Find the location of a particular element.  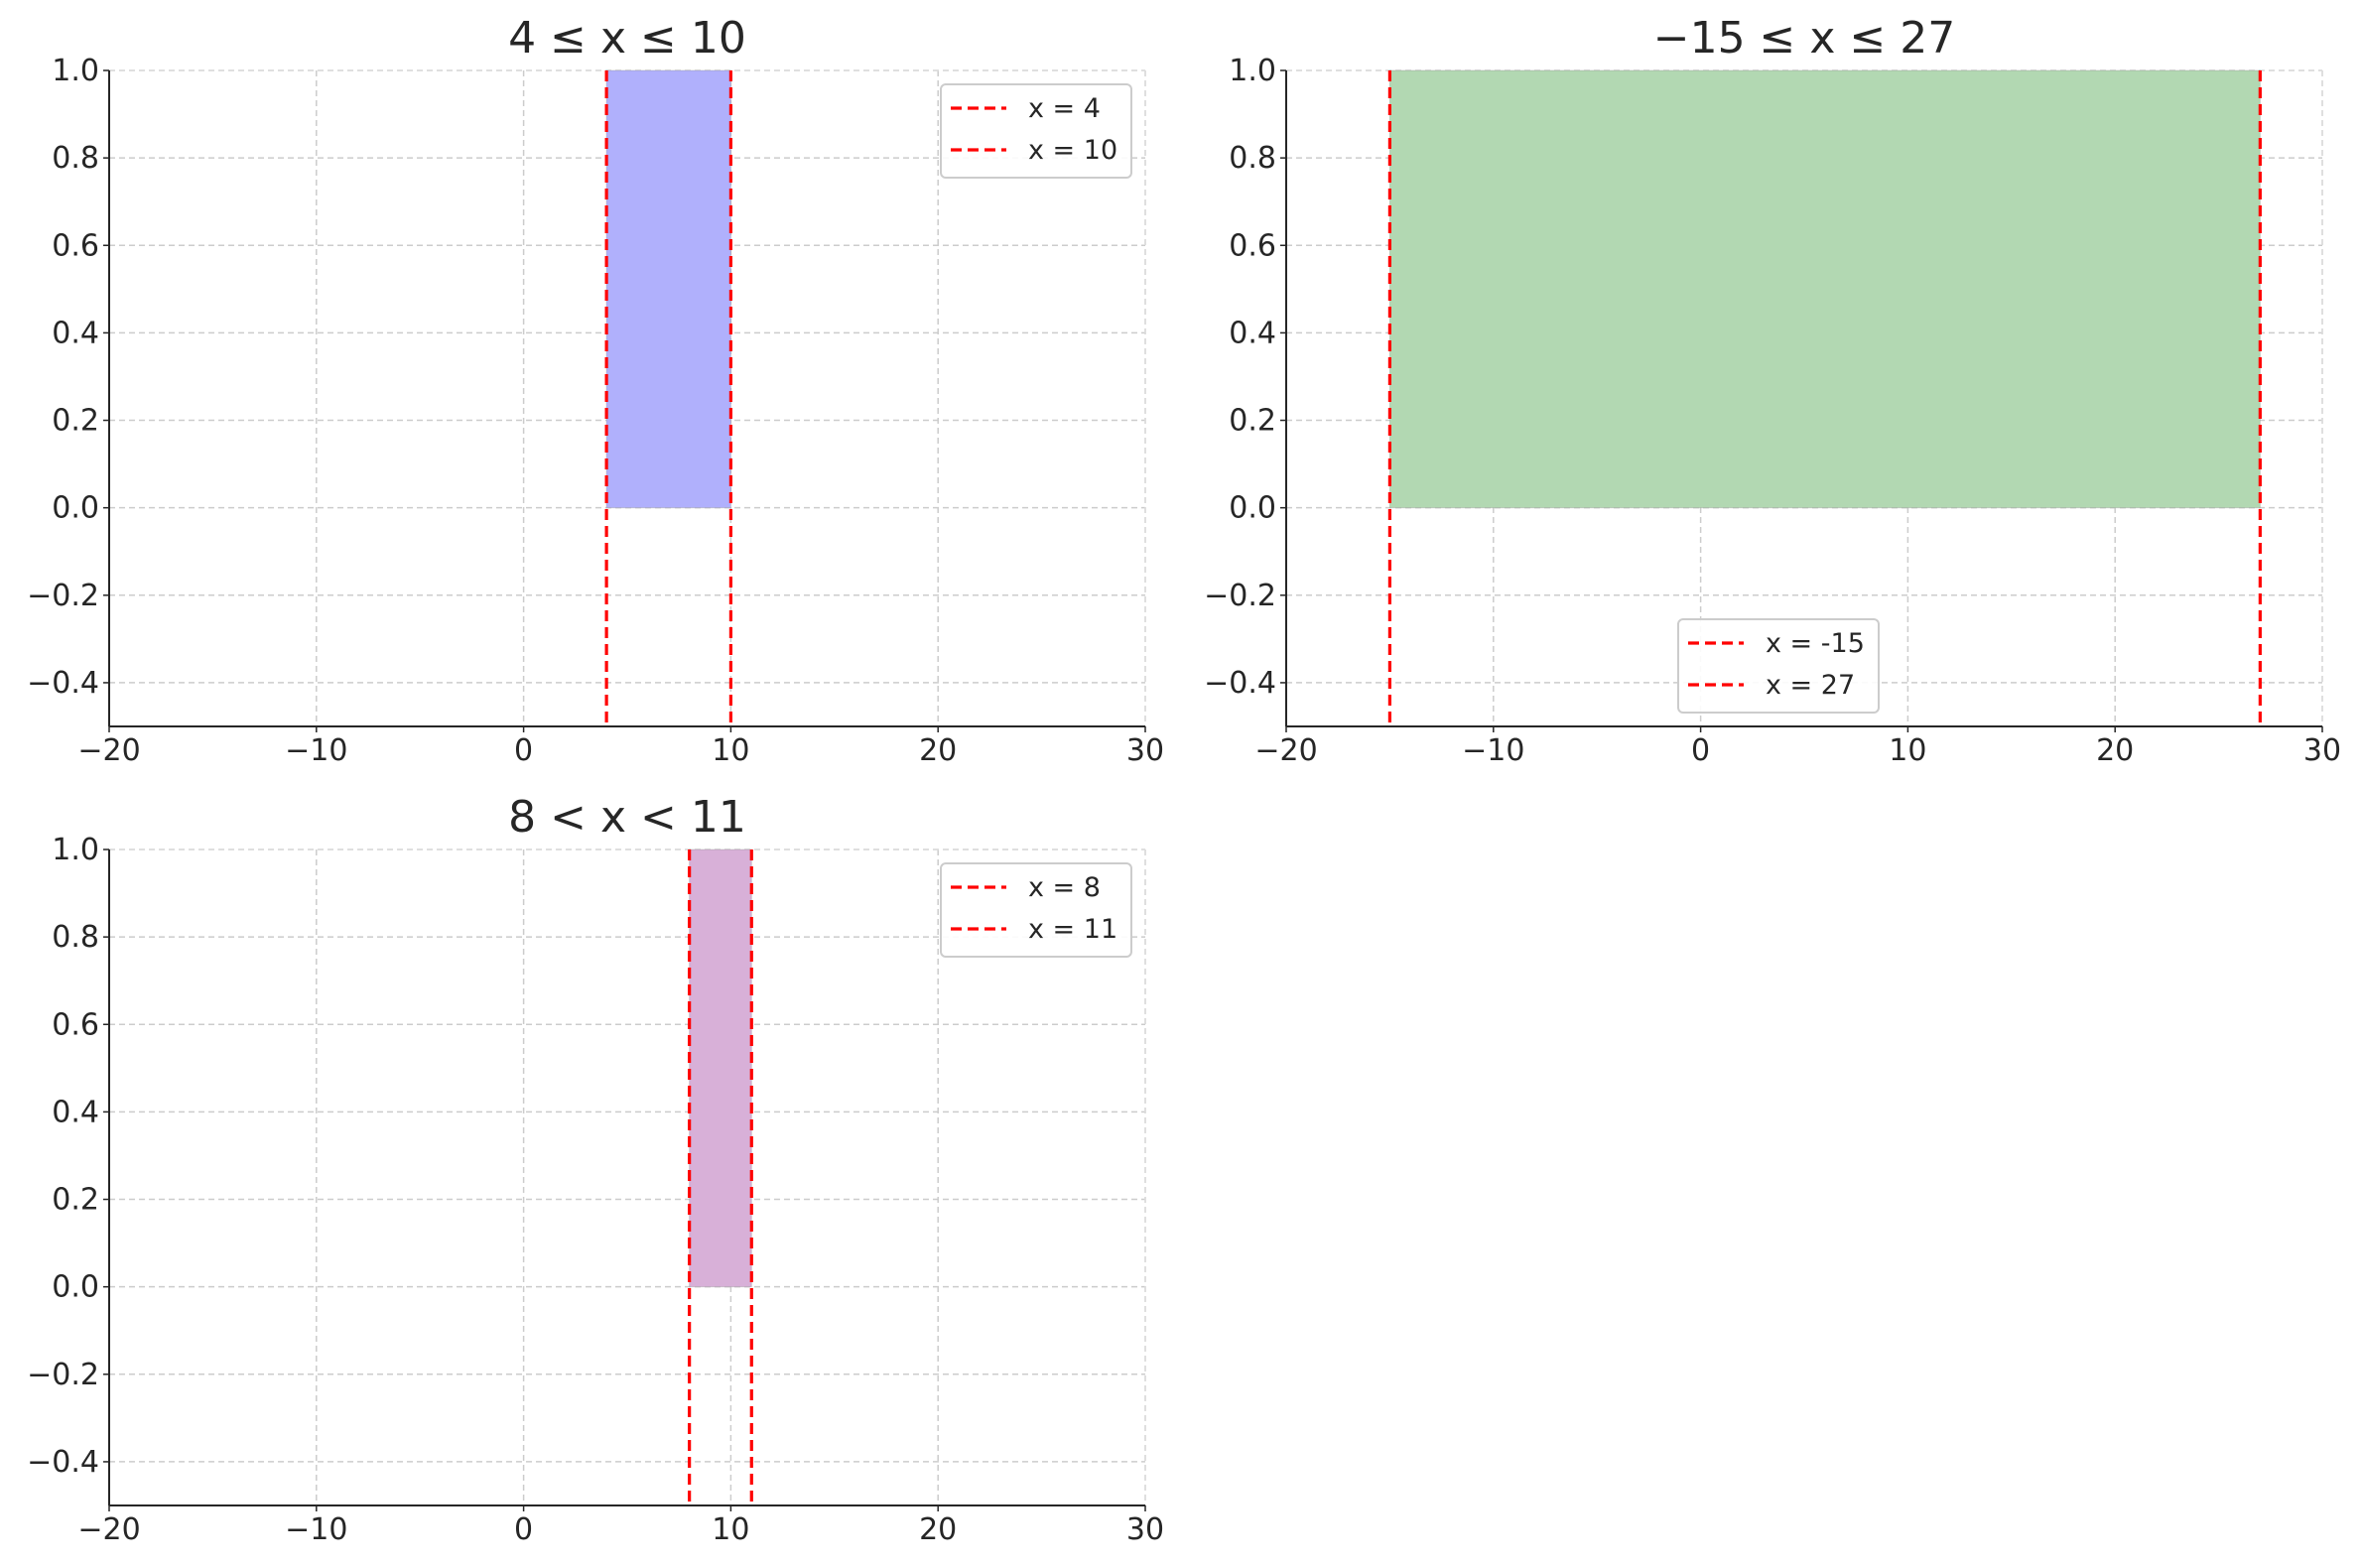

legend: x = 8 x = 11 is located at coordinates (1036, 910).